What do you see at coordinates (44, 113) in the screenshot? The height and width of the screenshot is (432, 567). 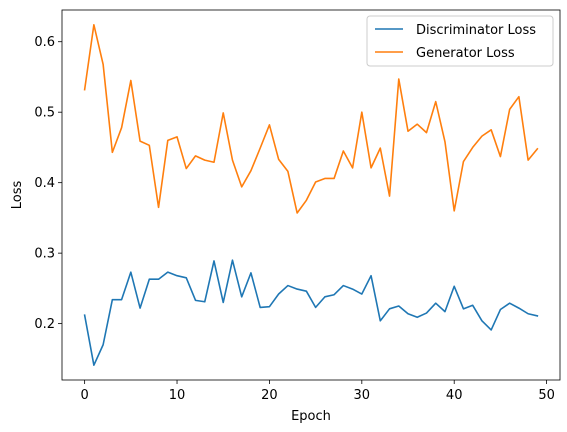 I see `y-tick-label: 0.5` at bounding box center [44, 113].